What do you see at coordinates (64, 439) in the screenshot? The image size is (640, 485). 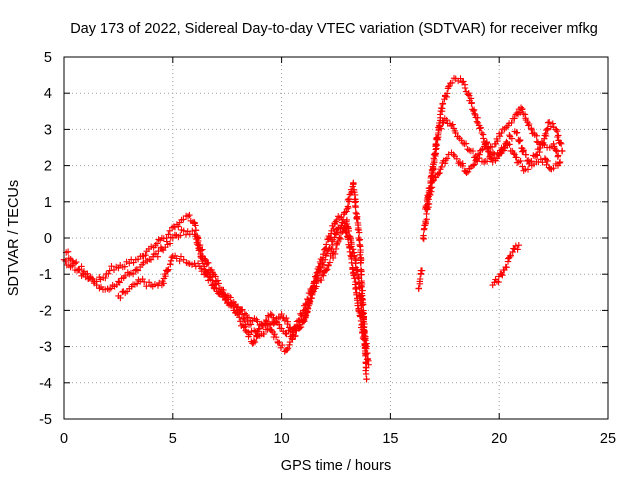 I see `x-tick-label: 0` at bounding box center [64, 439].